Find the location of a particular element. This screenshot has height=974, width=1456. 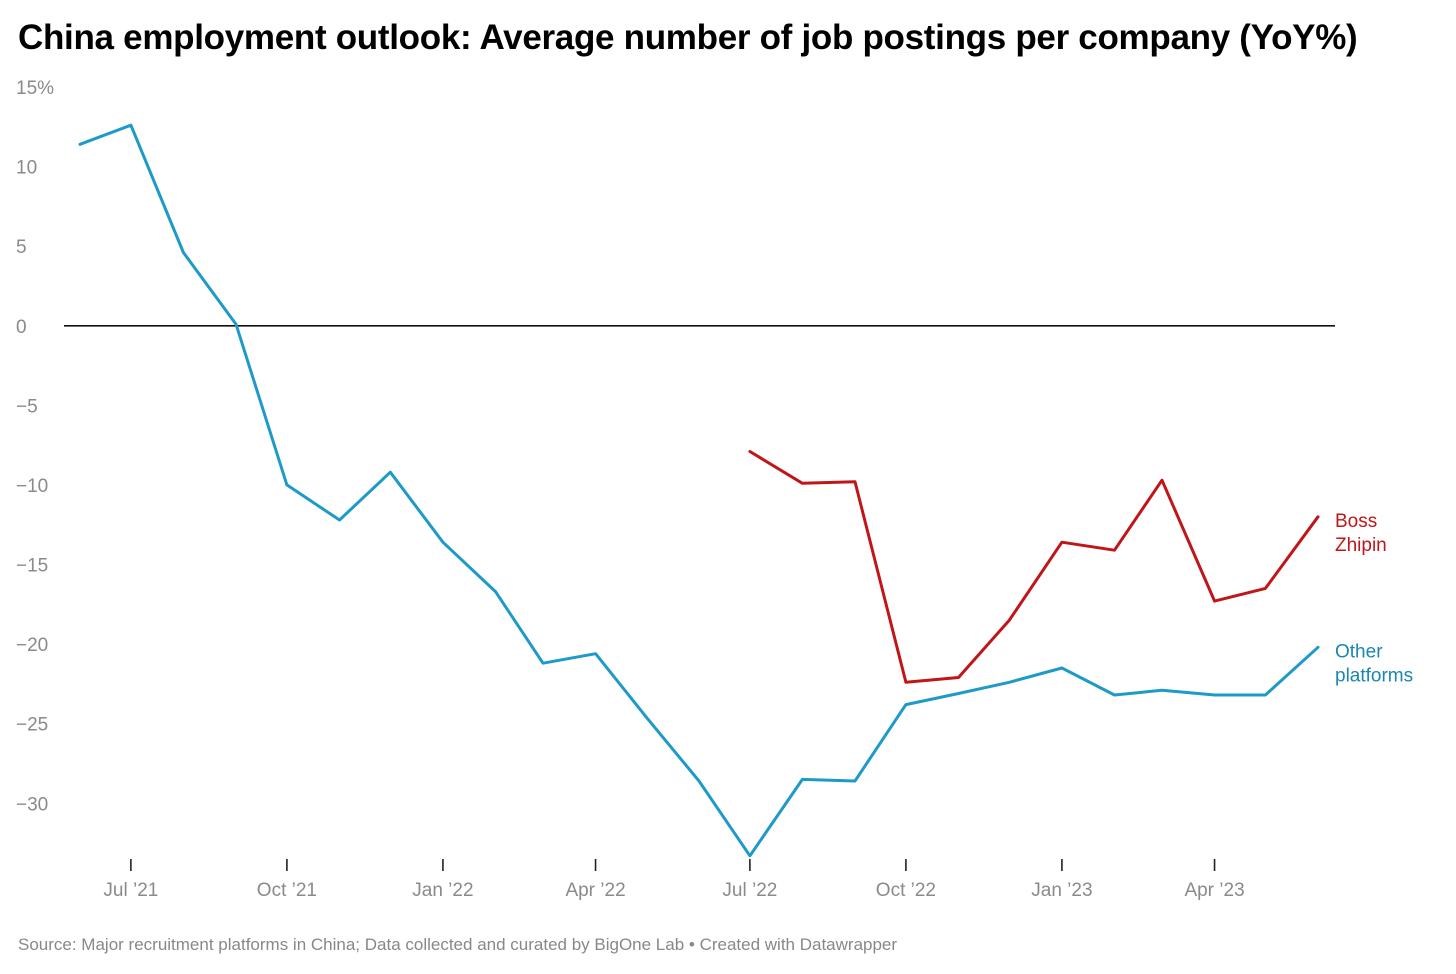

y-tick-label: 10 is located at coordinates (26, 168).